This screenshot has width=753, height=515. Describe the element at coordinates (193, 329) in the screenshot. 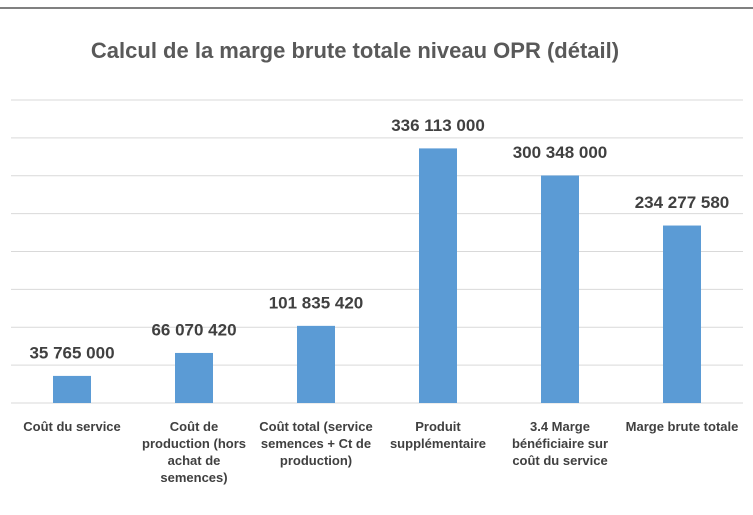

I see `value-label: 66 070 420` at that location.